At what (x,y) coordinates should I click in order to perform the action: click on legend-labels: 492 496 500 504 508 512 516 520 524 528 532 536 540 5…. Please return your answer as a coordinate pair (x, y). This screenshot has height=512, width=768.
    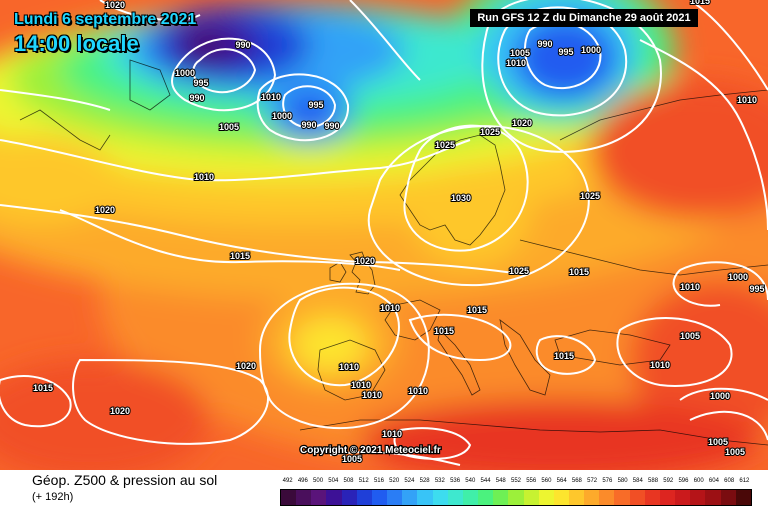
    Looking at the image, I should click on (516, 482).